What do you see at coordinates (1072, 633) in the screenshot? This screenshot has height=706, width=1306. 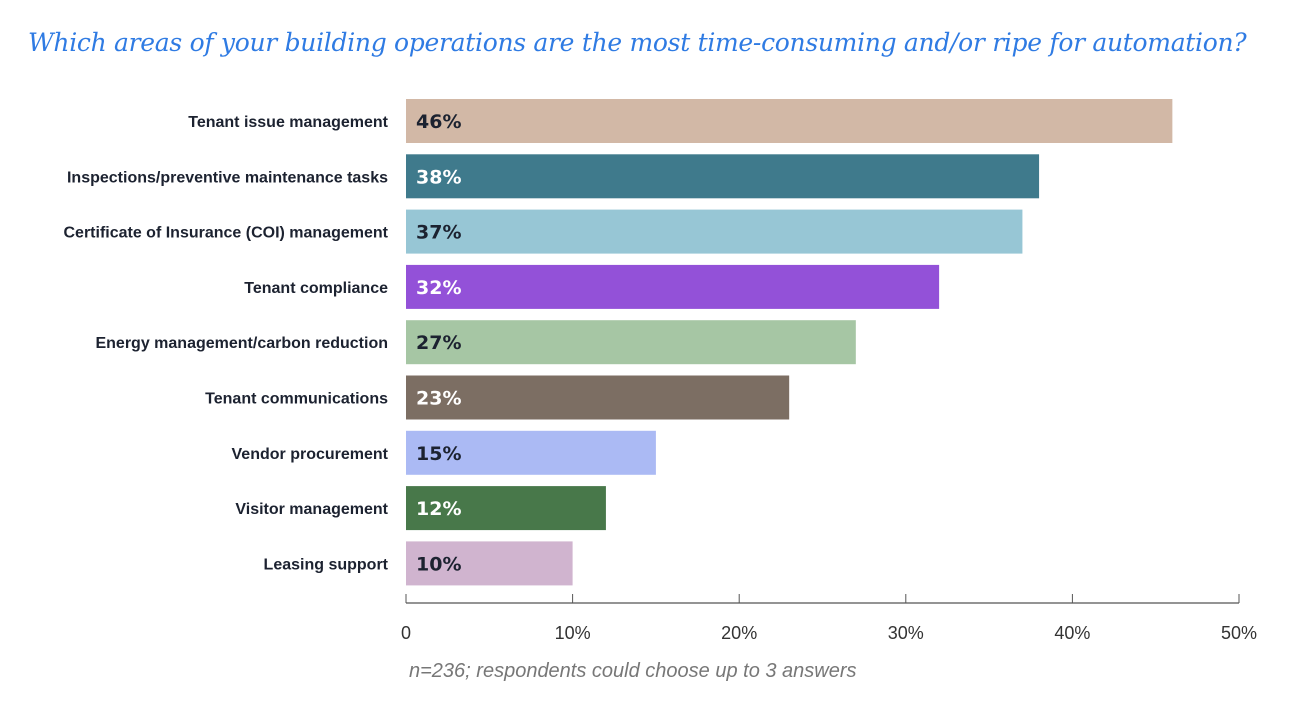 I see `x-tick-label: 40%` at bounding box center [1072, 633].